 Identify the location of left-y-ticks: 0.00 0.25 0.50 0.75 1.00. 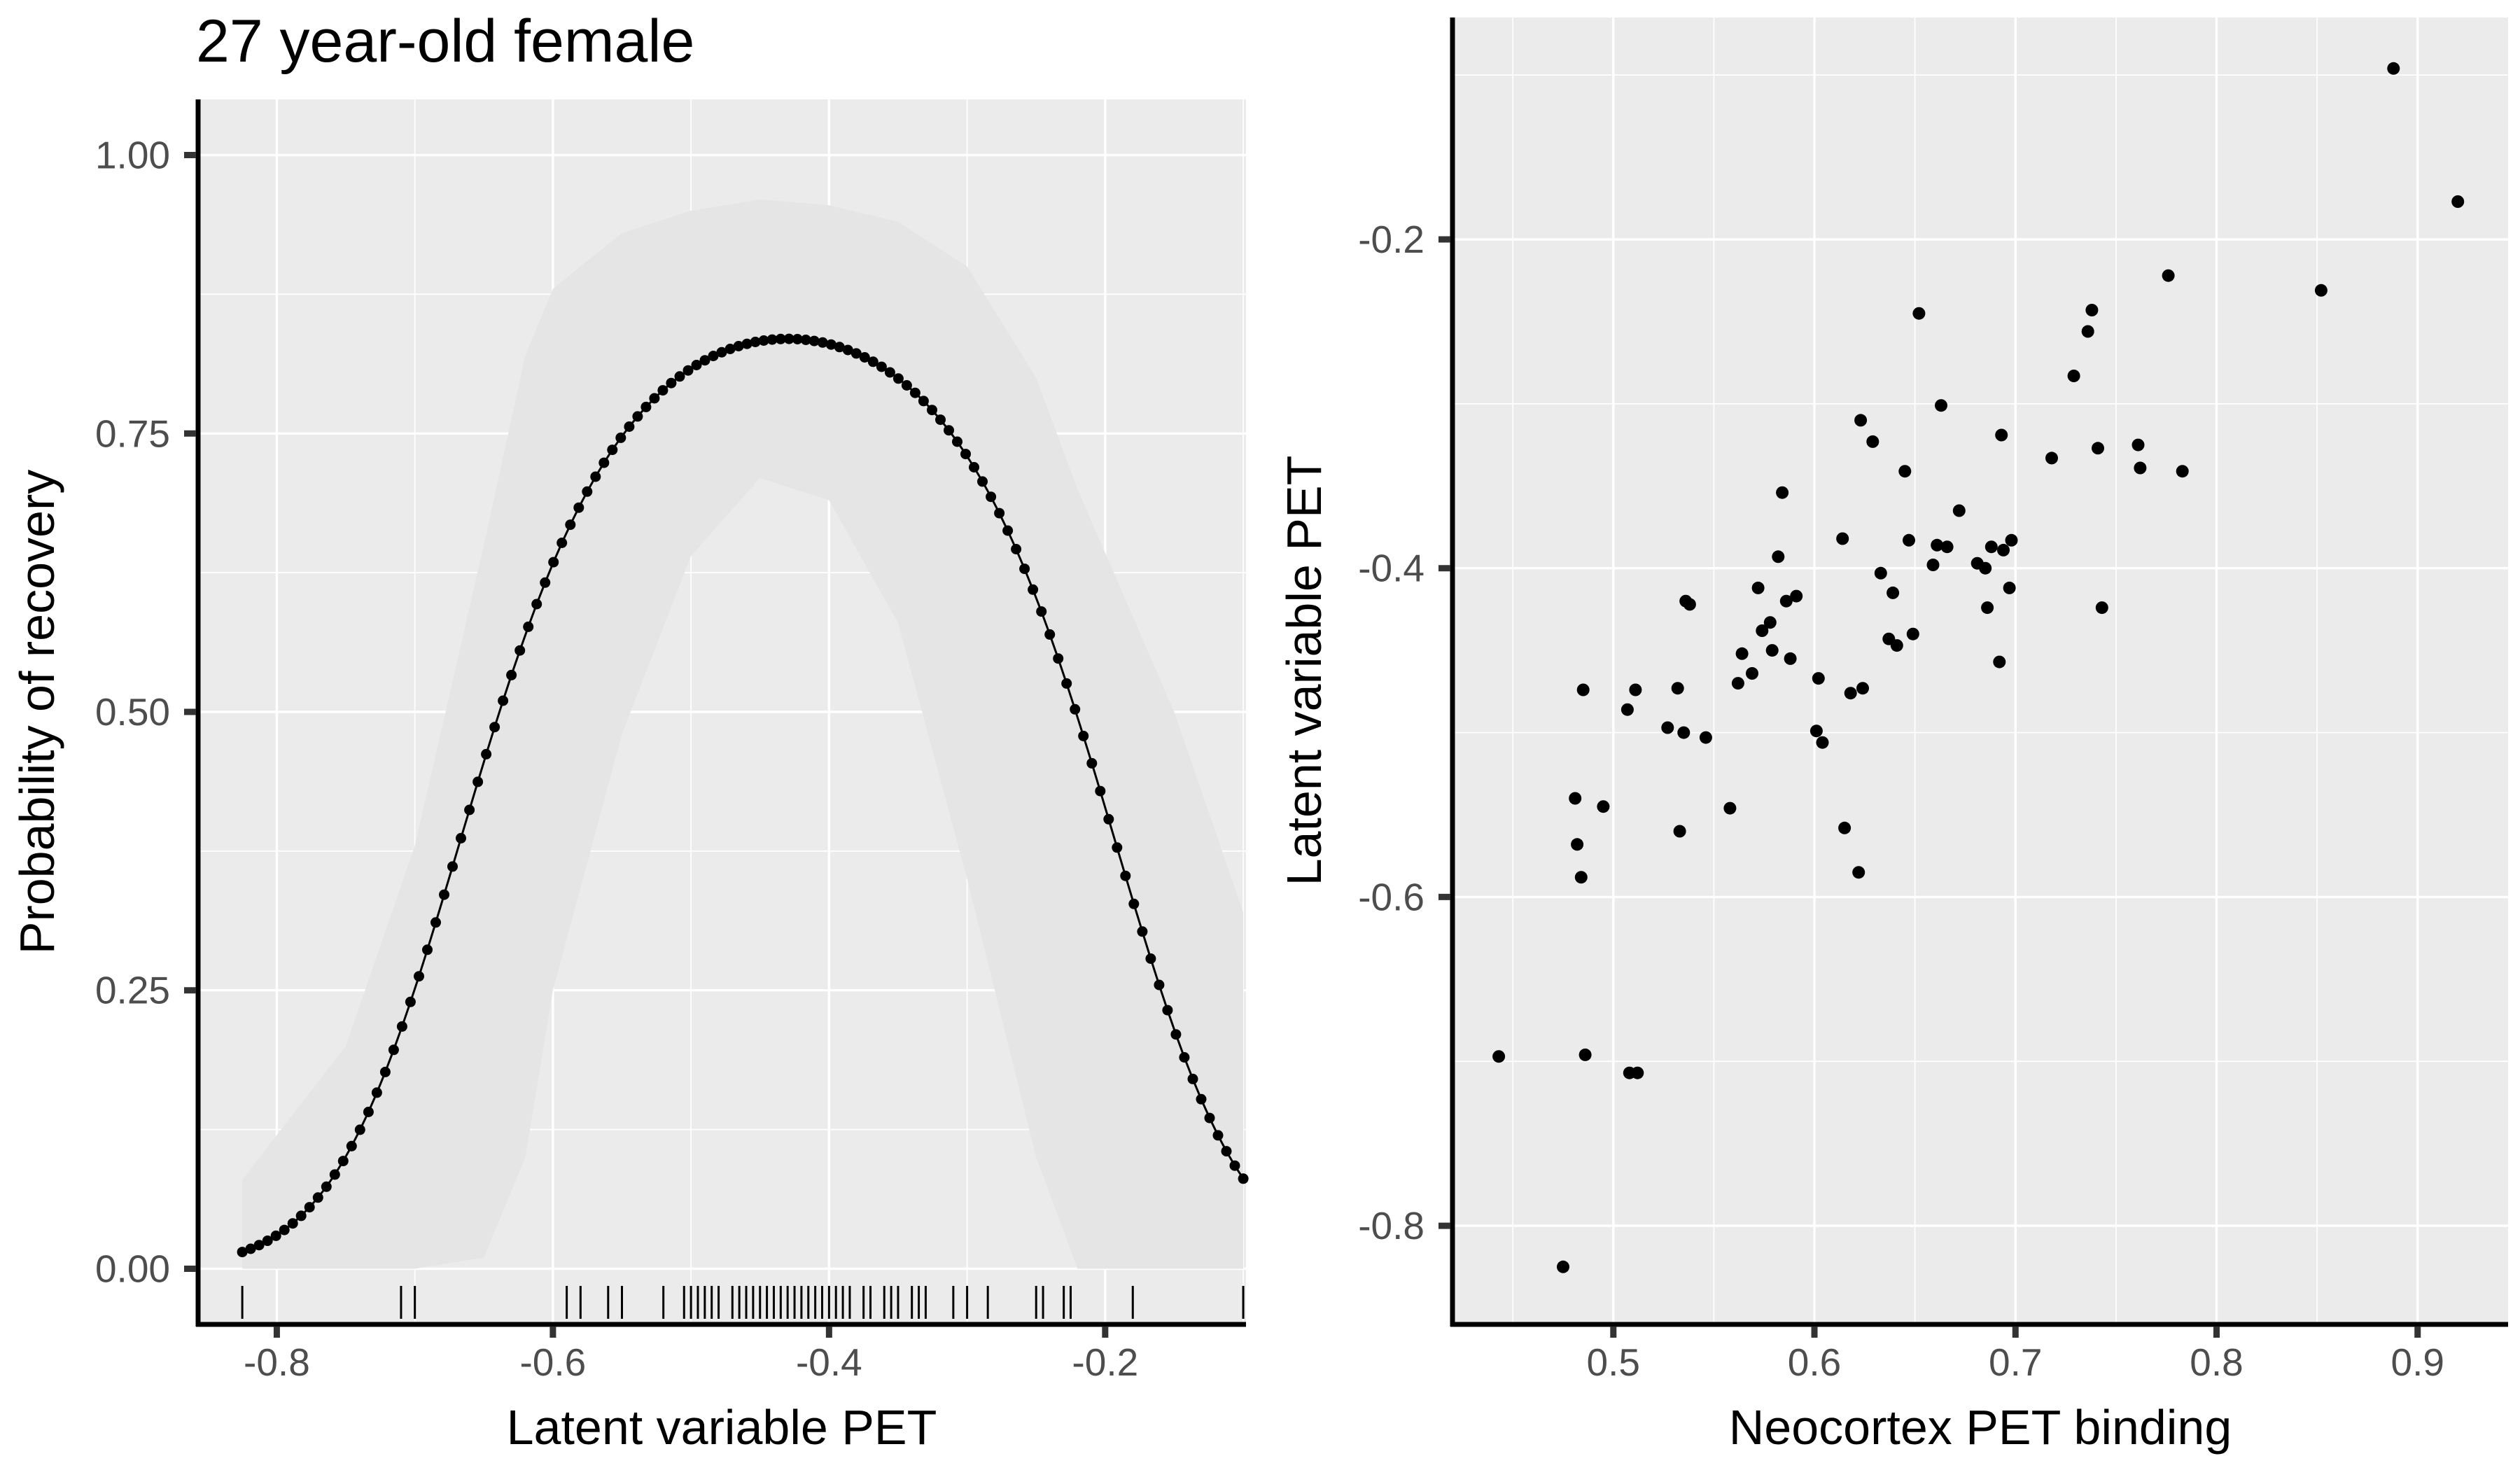
(145, 712).